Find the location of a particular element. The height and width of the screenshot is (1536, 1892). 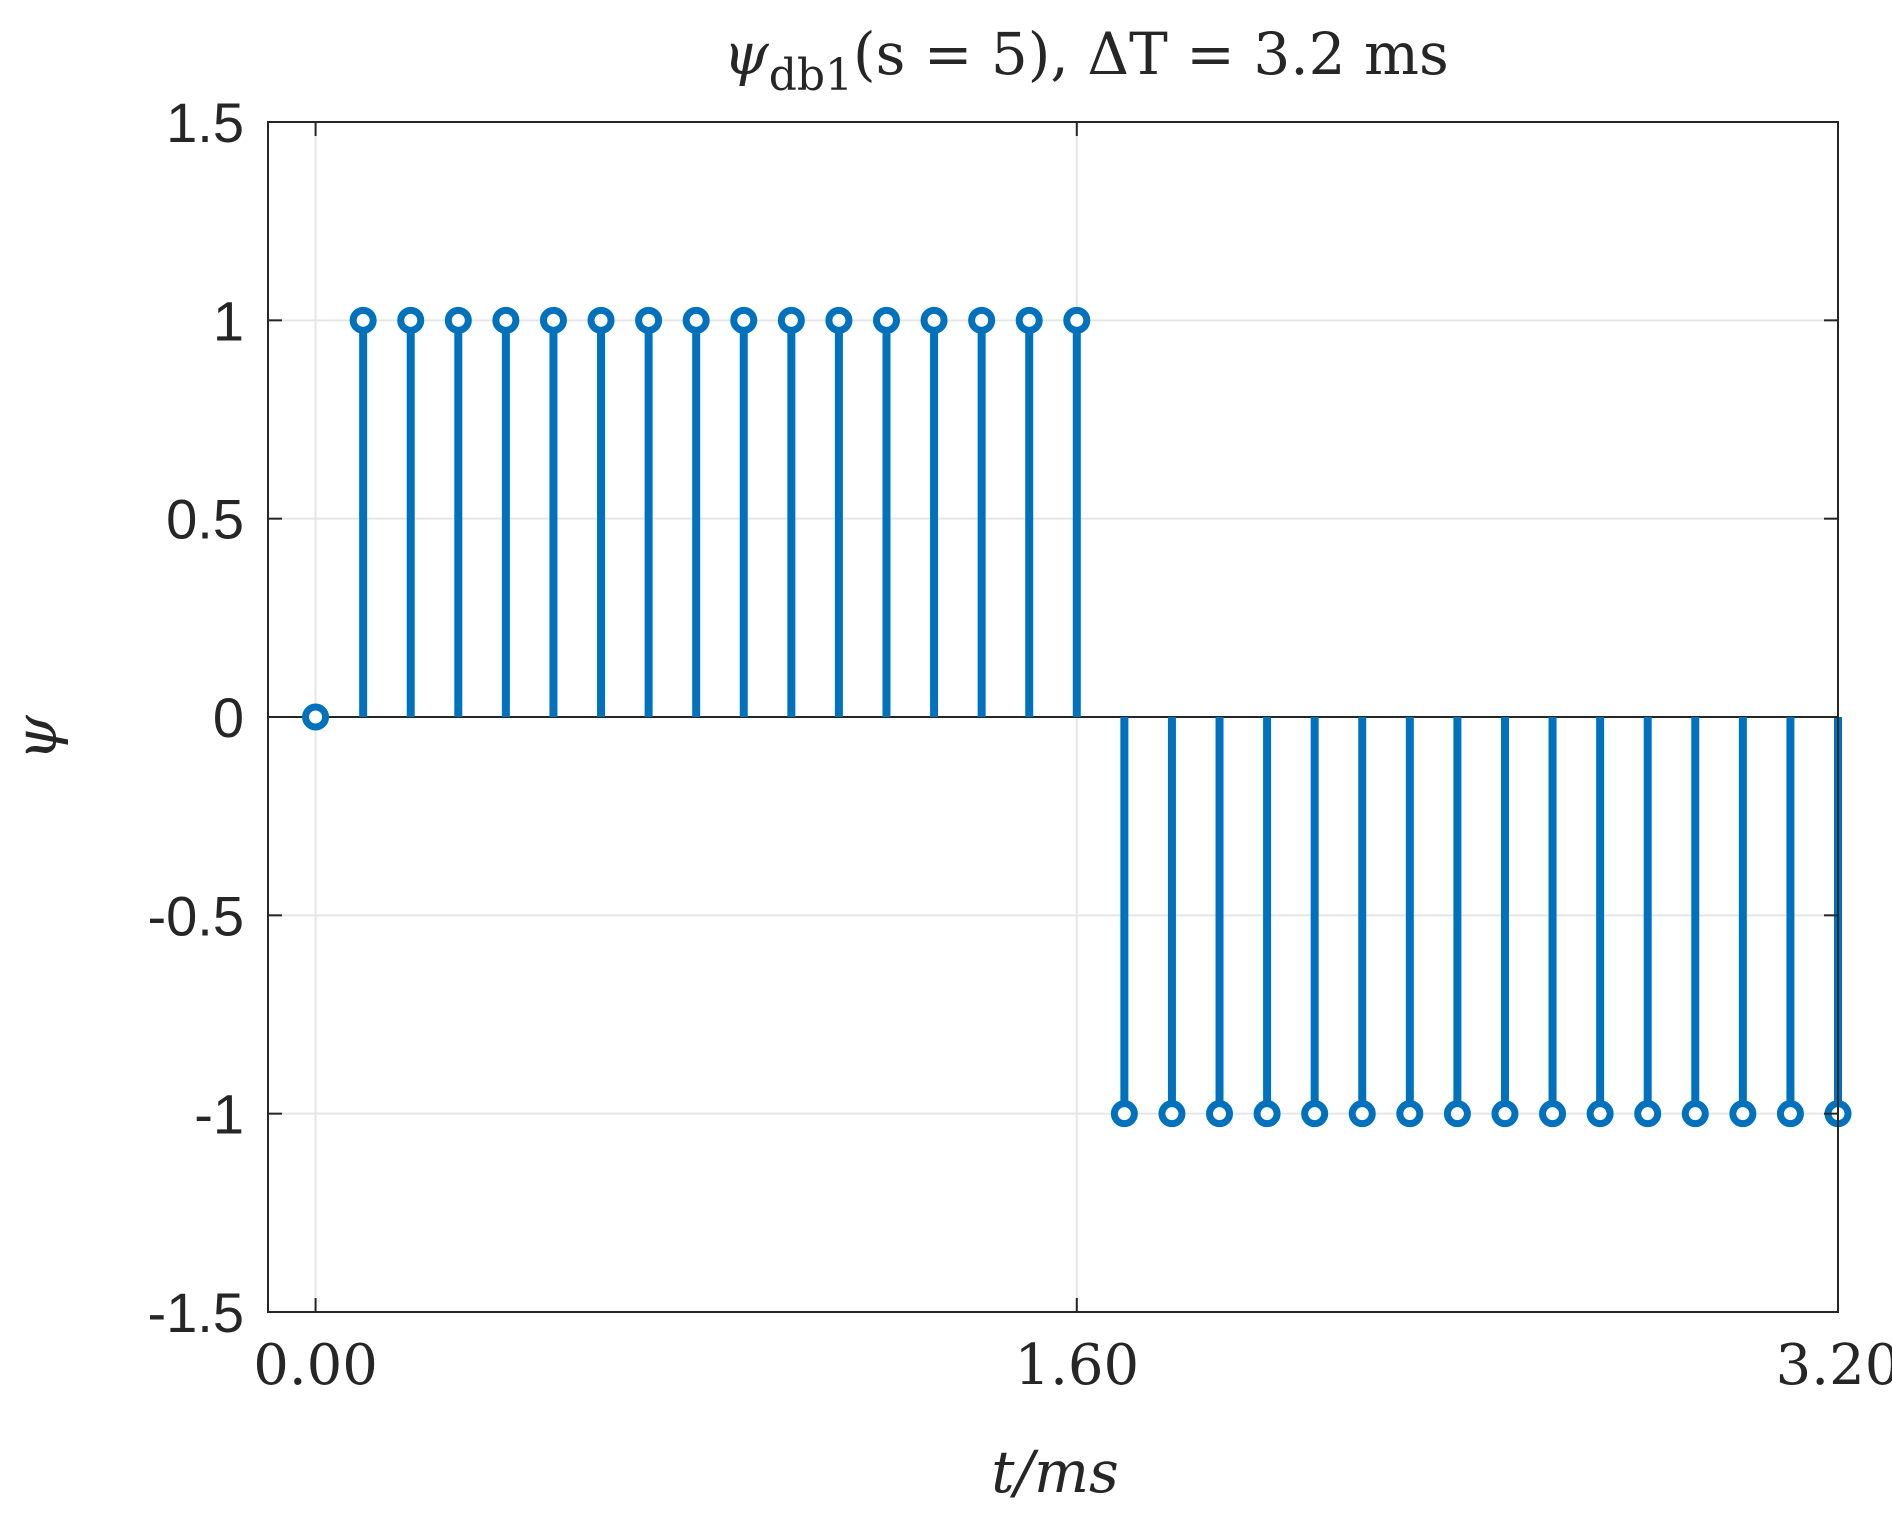

y-tick-label: 1.5 is located at coordinates (205, 122).